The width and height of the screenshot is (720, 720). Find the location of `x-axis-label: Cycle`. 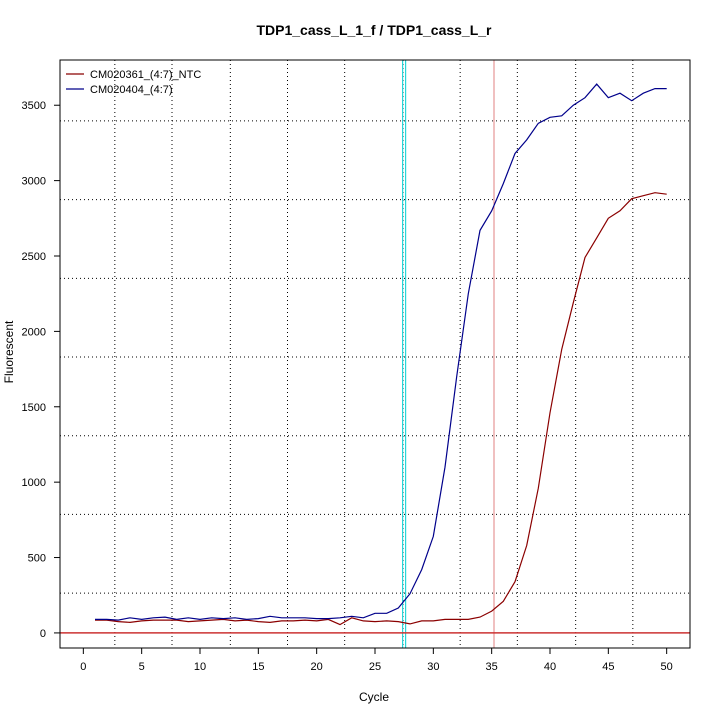

x-axis-label: Cycle is located at coordinates (374, 697).